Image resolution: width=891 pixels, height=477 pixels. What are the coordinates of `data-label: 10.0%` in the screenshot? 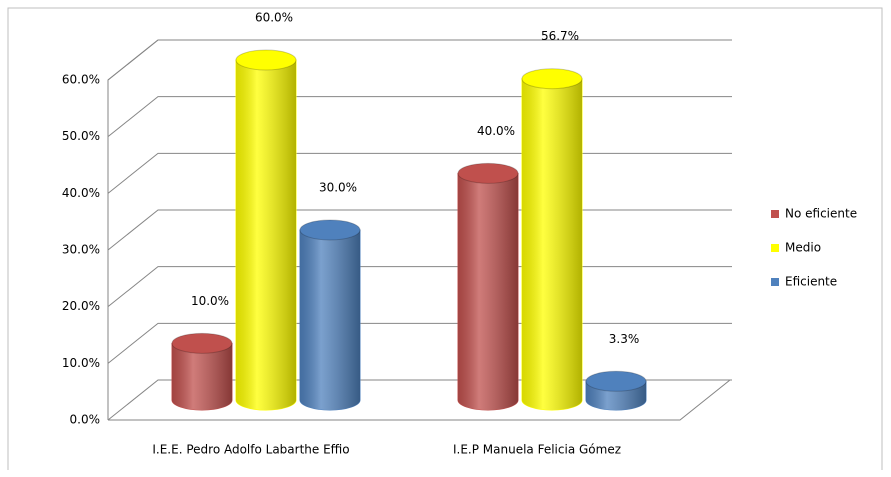 It's located at (210, 301).